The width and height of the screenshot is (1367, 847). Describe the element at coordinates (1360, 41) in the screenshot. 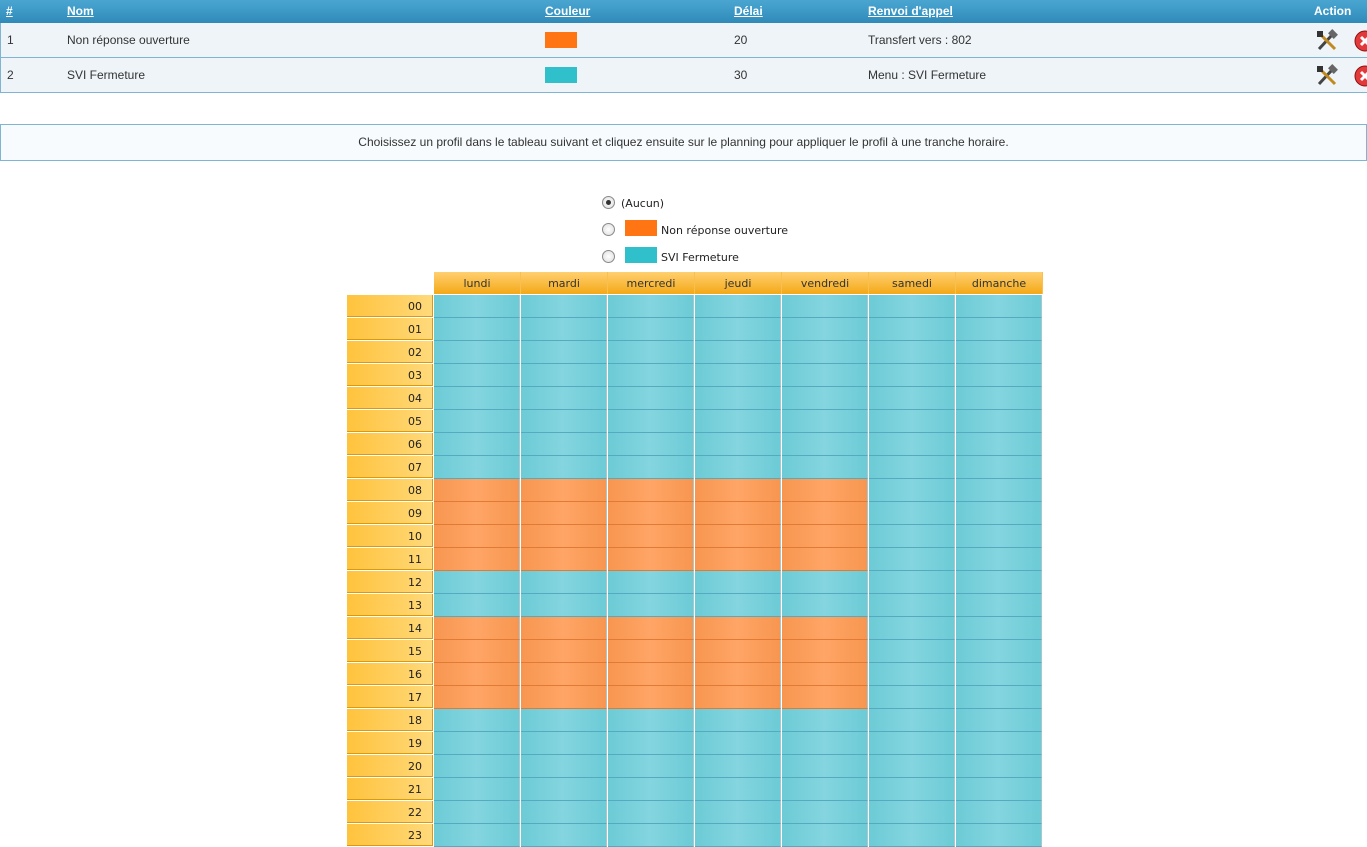

I see `delete-icon` at that location.